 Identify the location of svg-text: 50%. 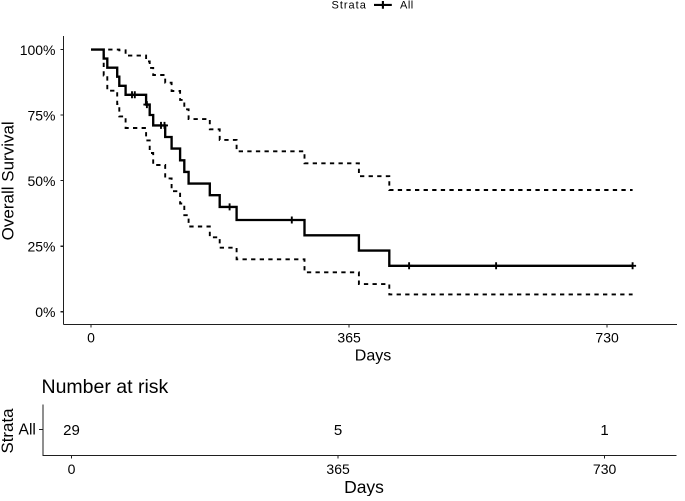
(41, 181).